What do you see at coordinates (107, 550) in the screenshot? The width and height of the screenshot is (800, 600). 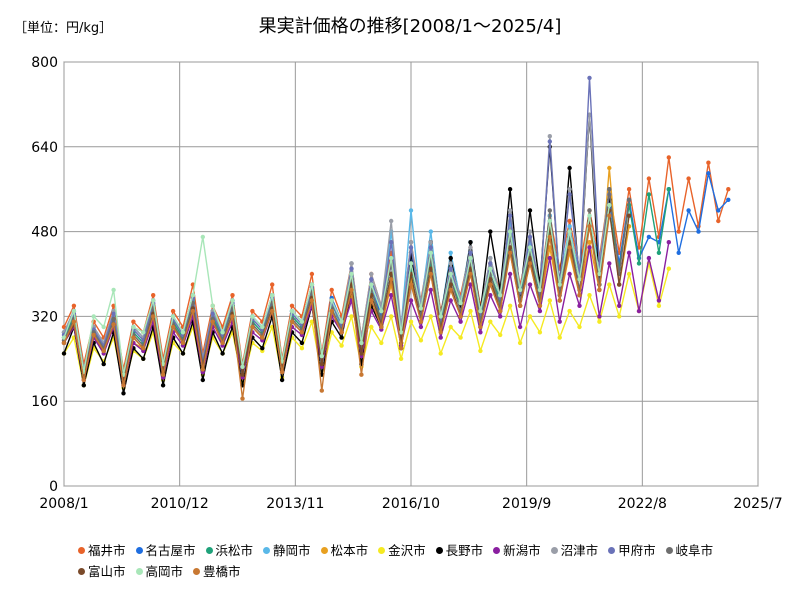 I see `legend-label: 福井市` at bounding box center [107, 550].